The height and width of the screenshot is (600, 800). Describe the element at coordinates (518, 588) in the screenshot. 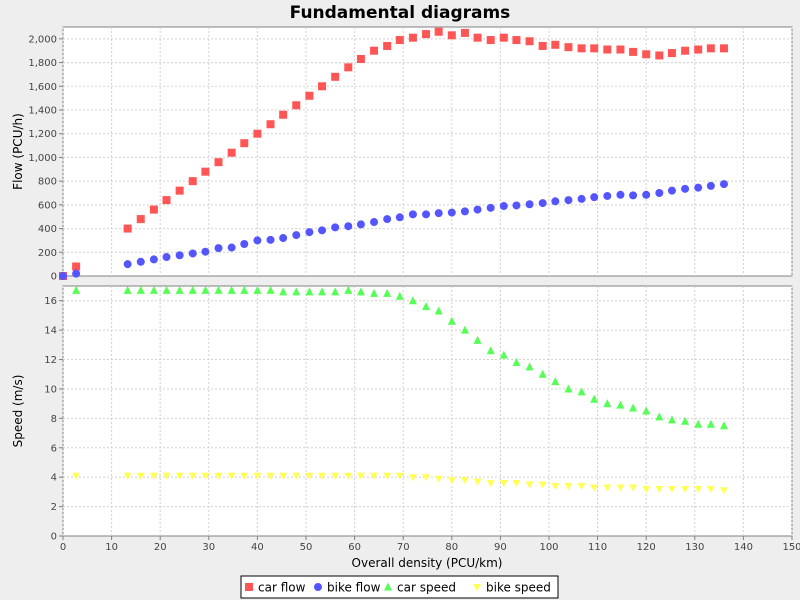

I see `legend-label: bike speed` at that location.